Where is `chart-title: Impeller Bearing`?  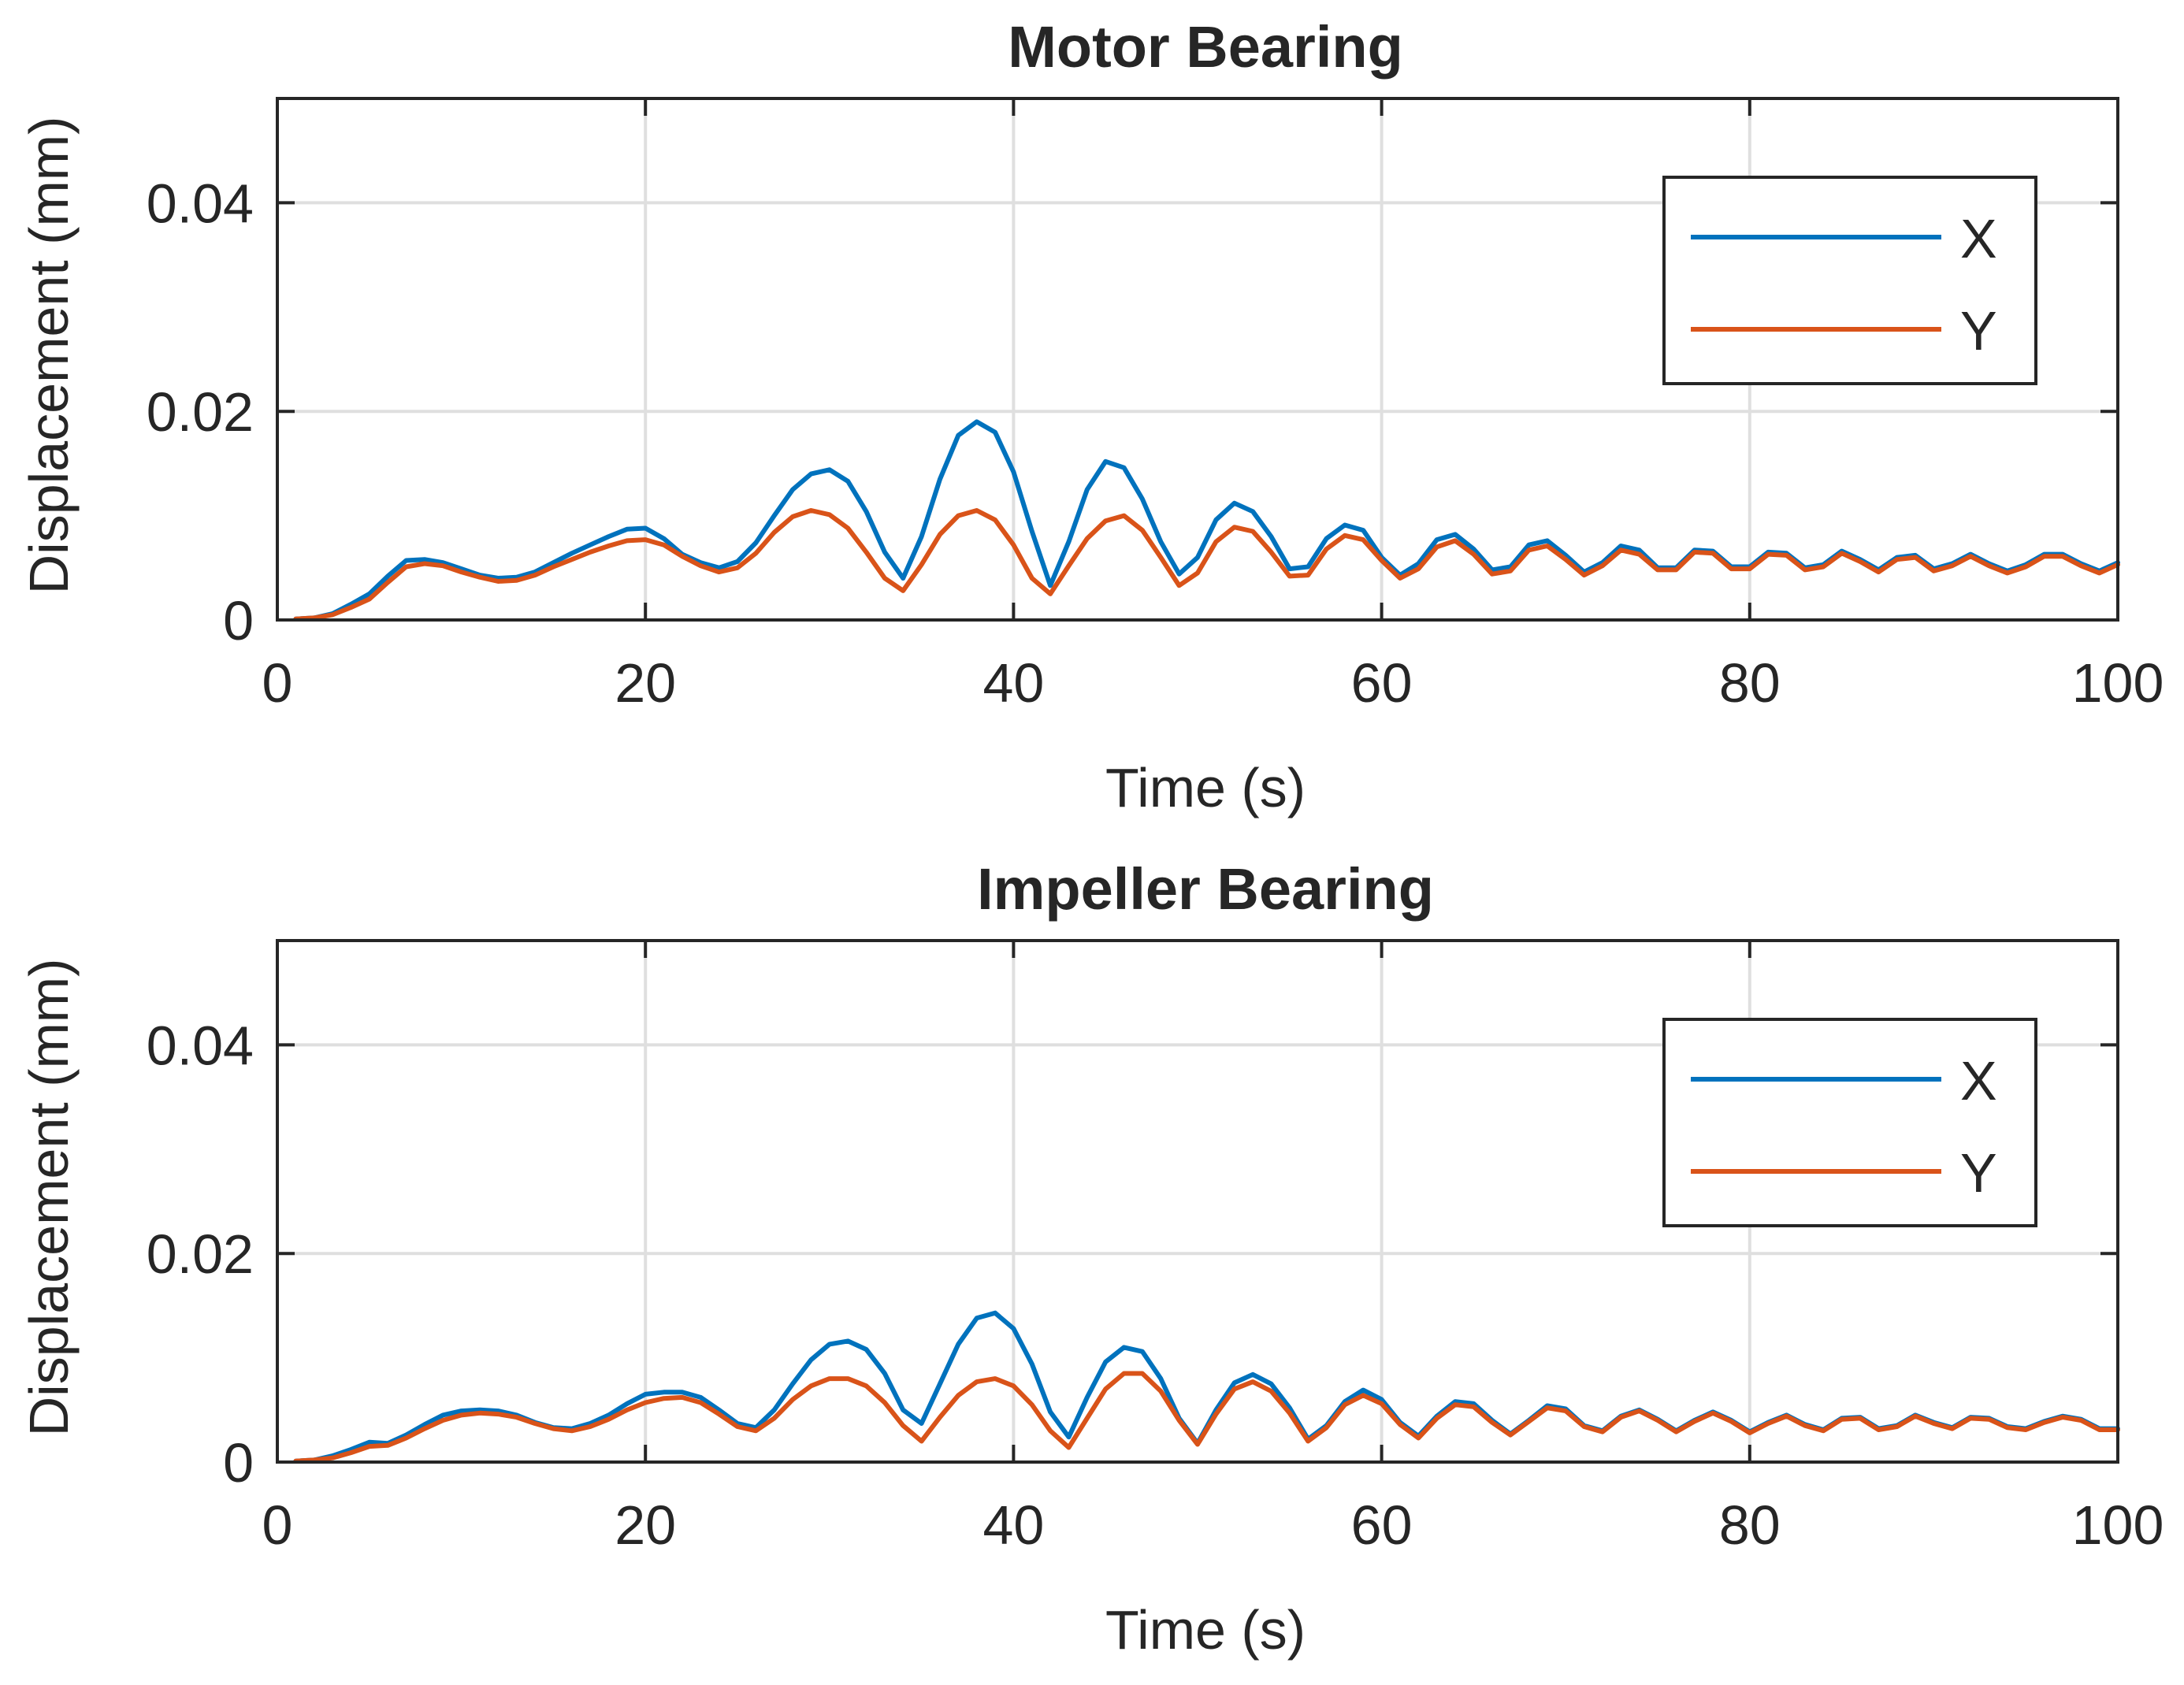
chart-title: Impeller Bearing is located at coordinates (1205, 889).